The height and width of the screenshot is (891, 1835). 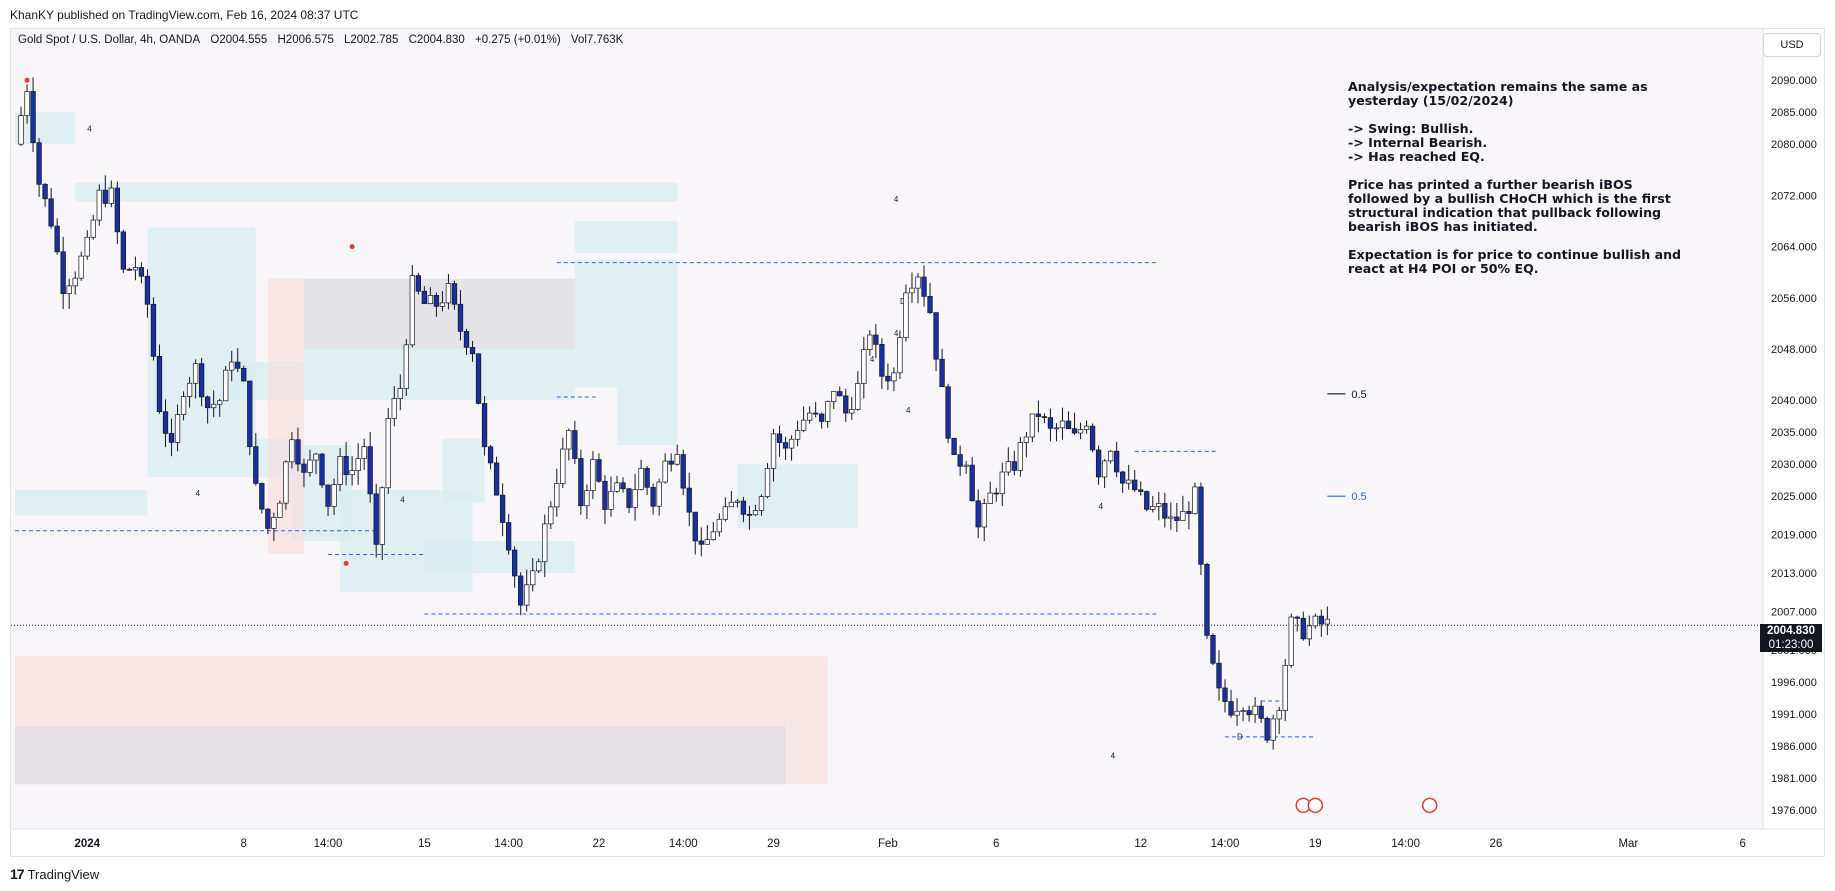 What do you see at coordinates (1794, 145) in the screenshot?
I see `y-tick-label: 2080.000` at bounding box center [1794, 145].